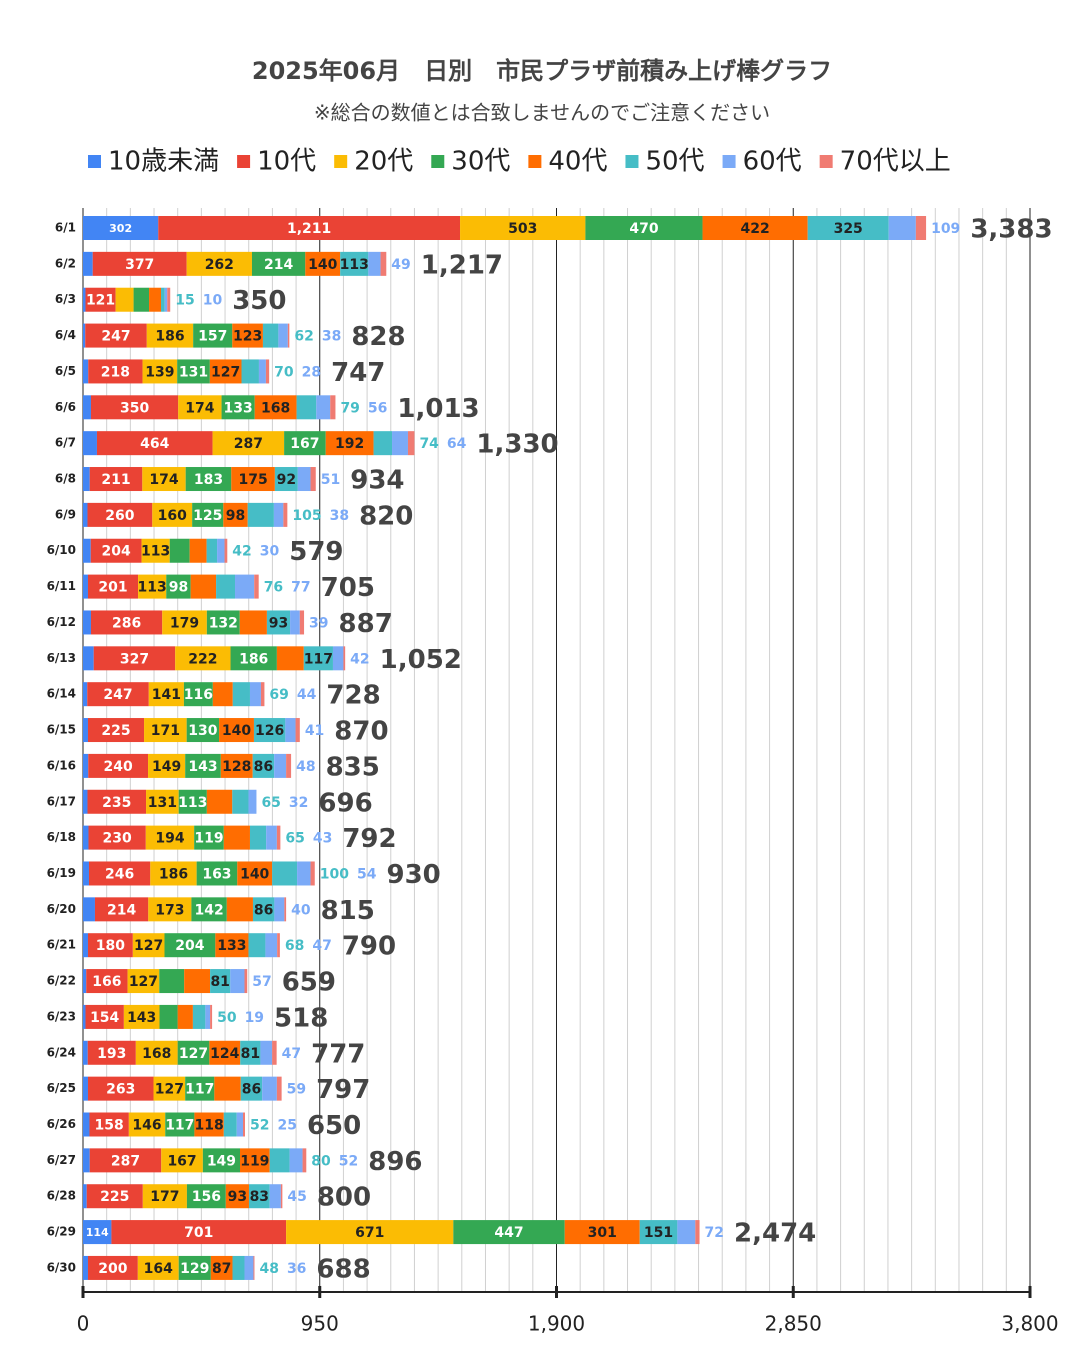 The image size is (1085, 1364). What do you see at coordinates (164, 1197) in the screenshot?
I see `data-label: 177` at bounding box center [164, 1197].